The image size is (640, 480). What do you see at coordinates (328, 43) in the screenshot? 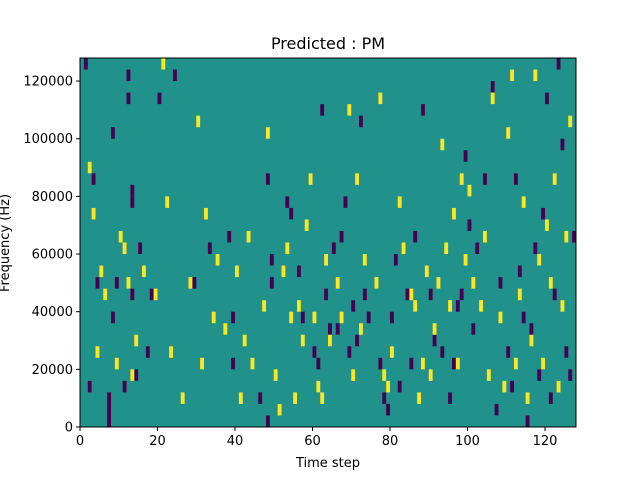
I see `chart-title: Predicted : PM` at bounding box center [328, 43].